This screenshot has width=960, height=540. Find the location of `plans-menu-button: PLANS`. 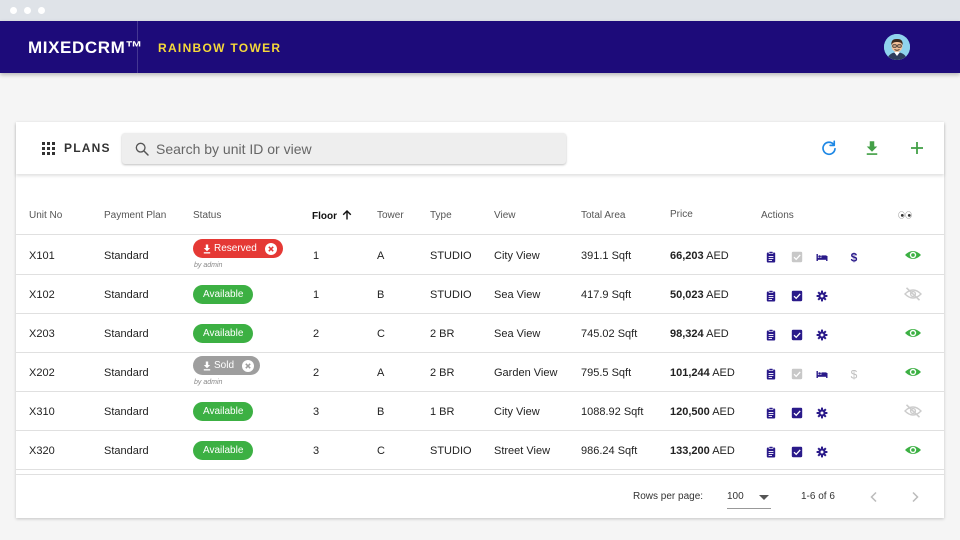

plans-menu-button: PLANS is located at coordinates (76, 148).